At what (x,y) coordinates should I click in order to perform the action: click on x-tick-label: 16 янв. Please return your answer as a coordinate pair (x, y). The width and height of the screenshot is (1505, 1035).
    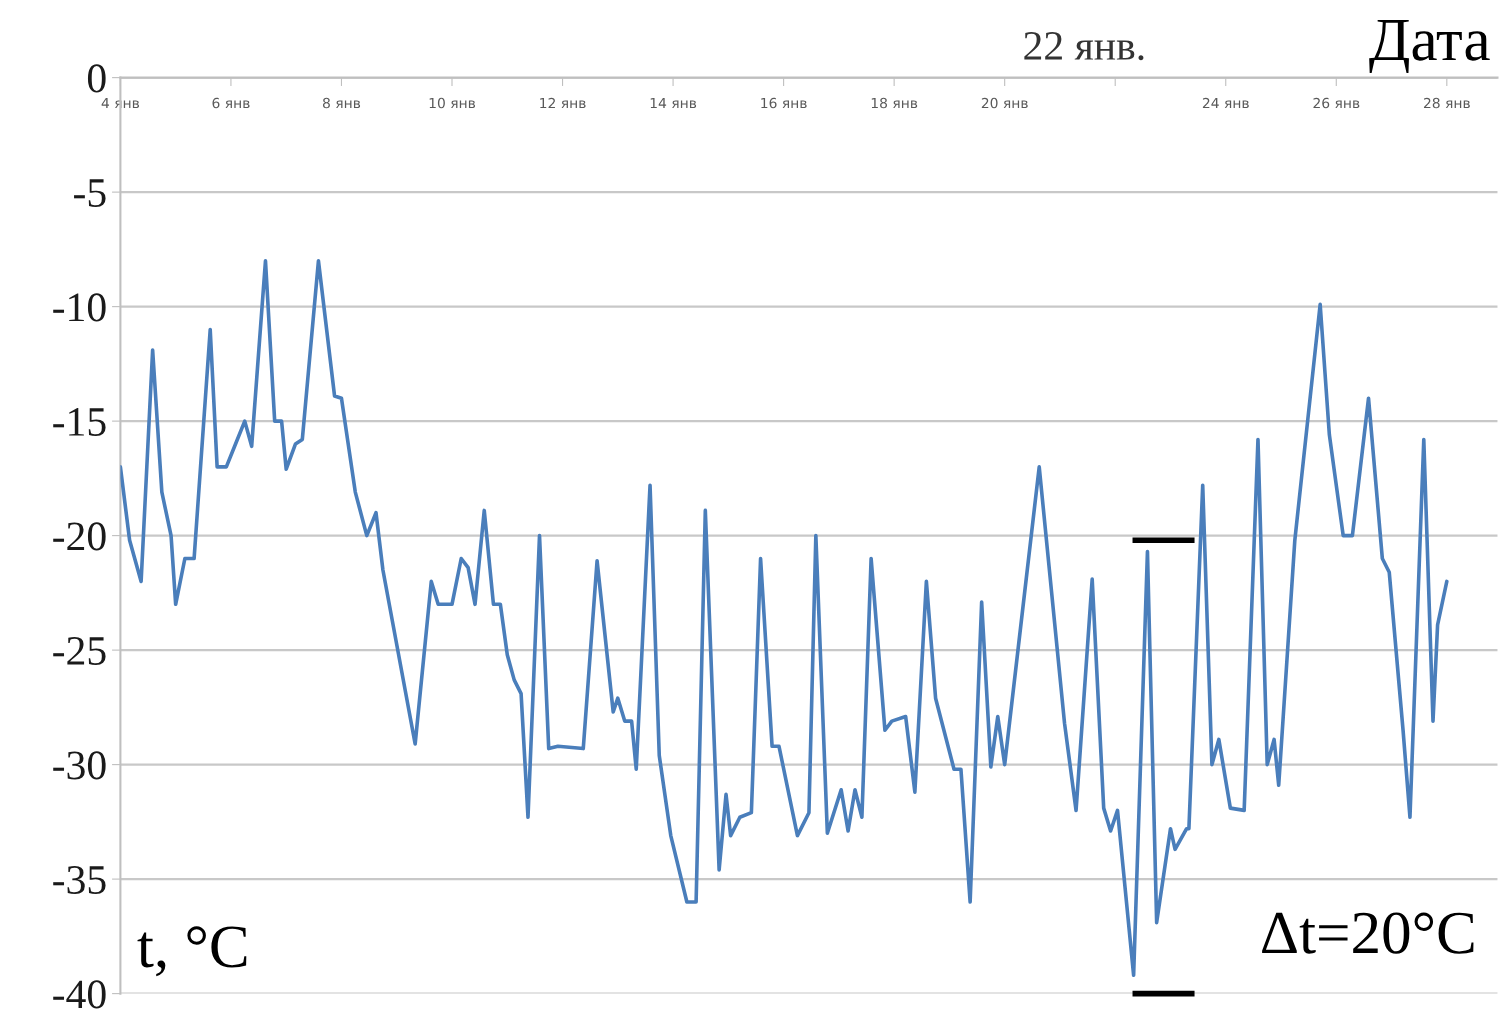
    Looking at the image, I should click on (784, 103).